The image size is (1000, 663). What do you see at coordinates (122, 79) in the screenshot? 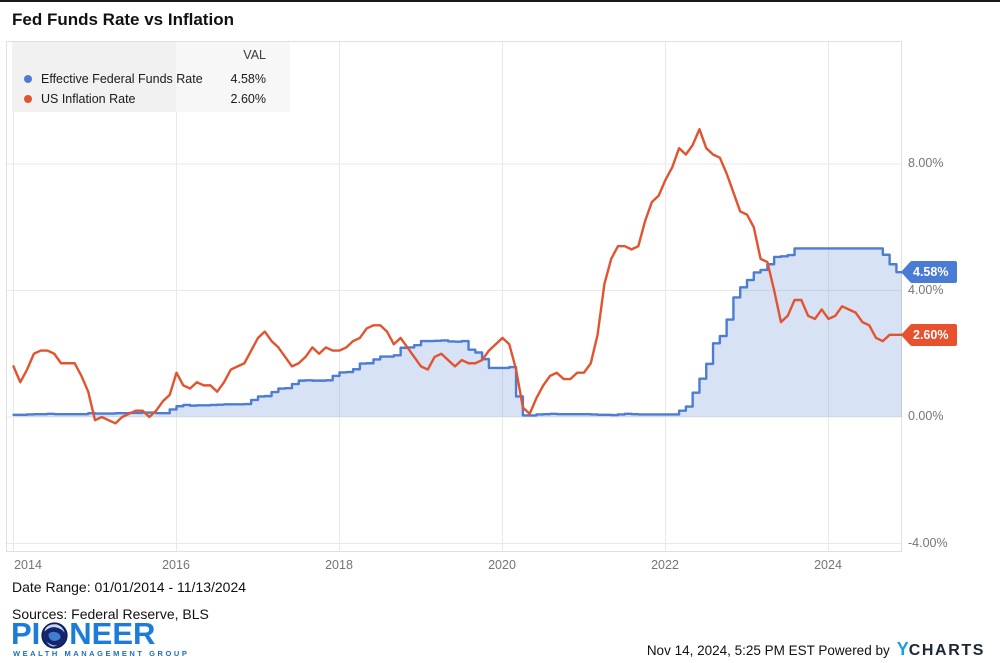
I see `legend-label-fed-funds: Effective Federal Funds Rate` at bounding box center [122, 79].